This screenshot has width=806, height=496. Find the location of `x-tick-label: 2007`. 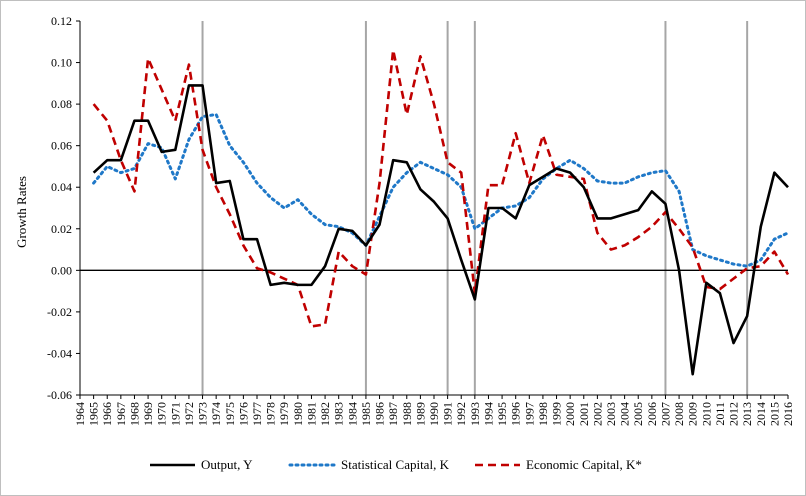

x-tick-label: 2007 is located at coordinates (665, 414).